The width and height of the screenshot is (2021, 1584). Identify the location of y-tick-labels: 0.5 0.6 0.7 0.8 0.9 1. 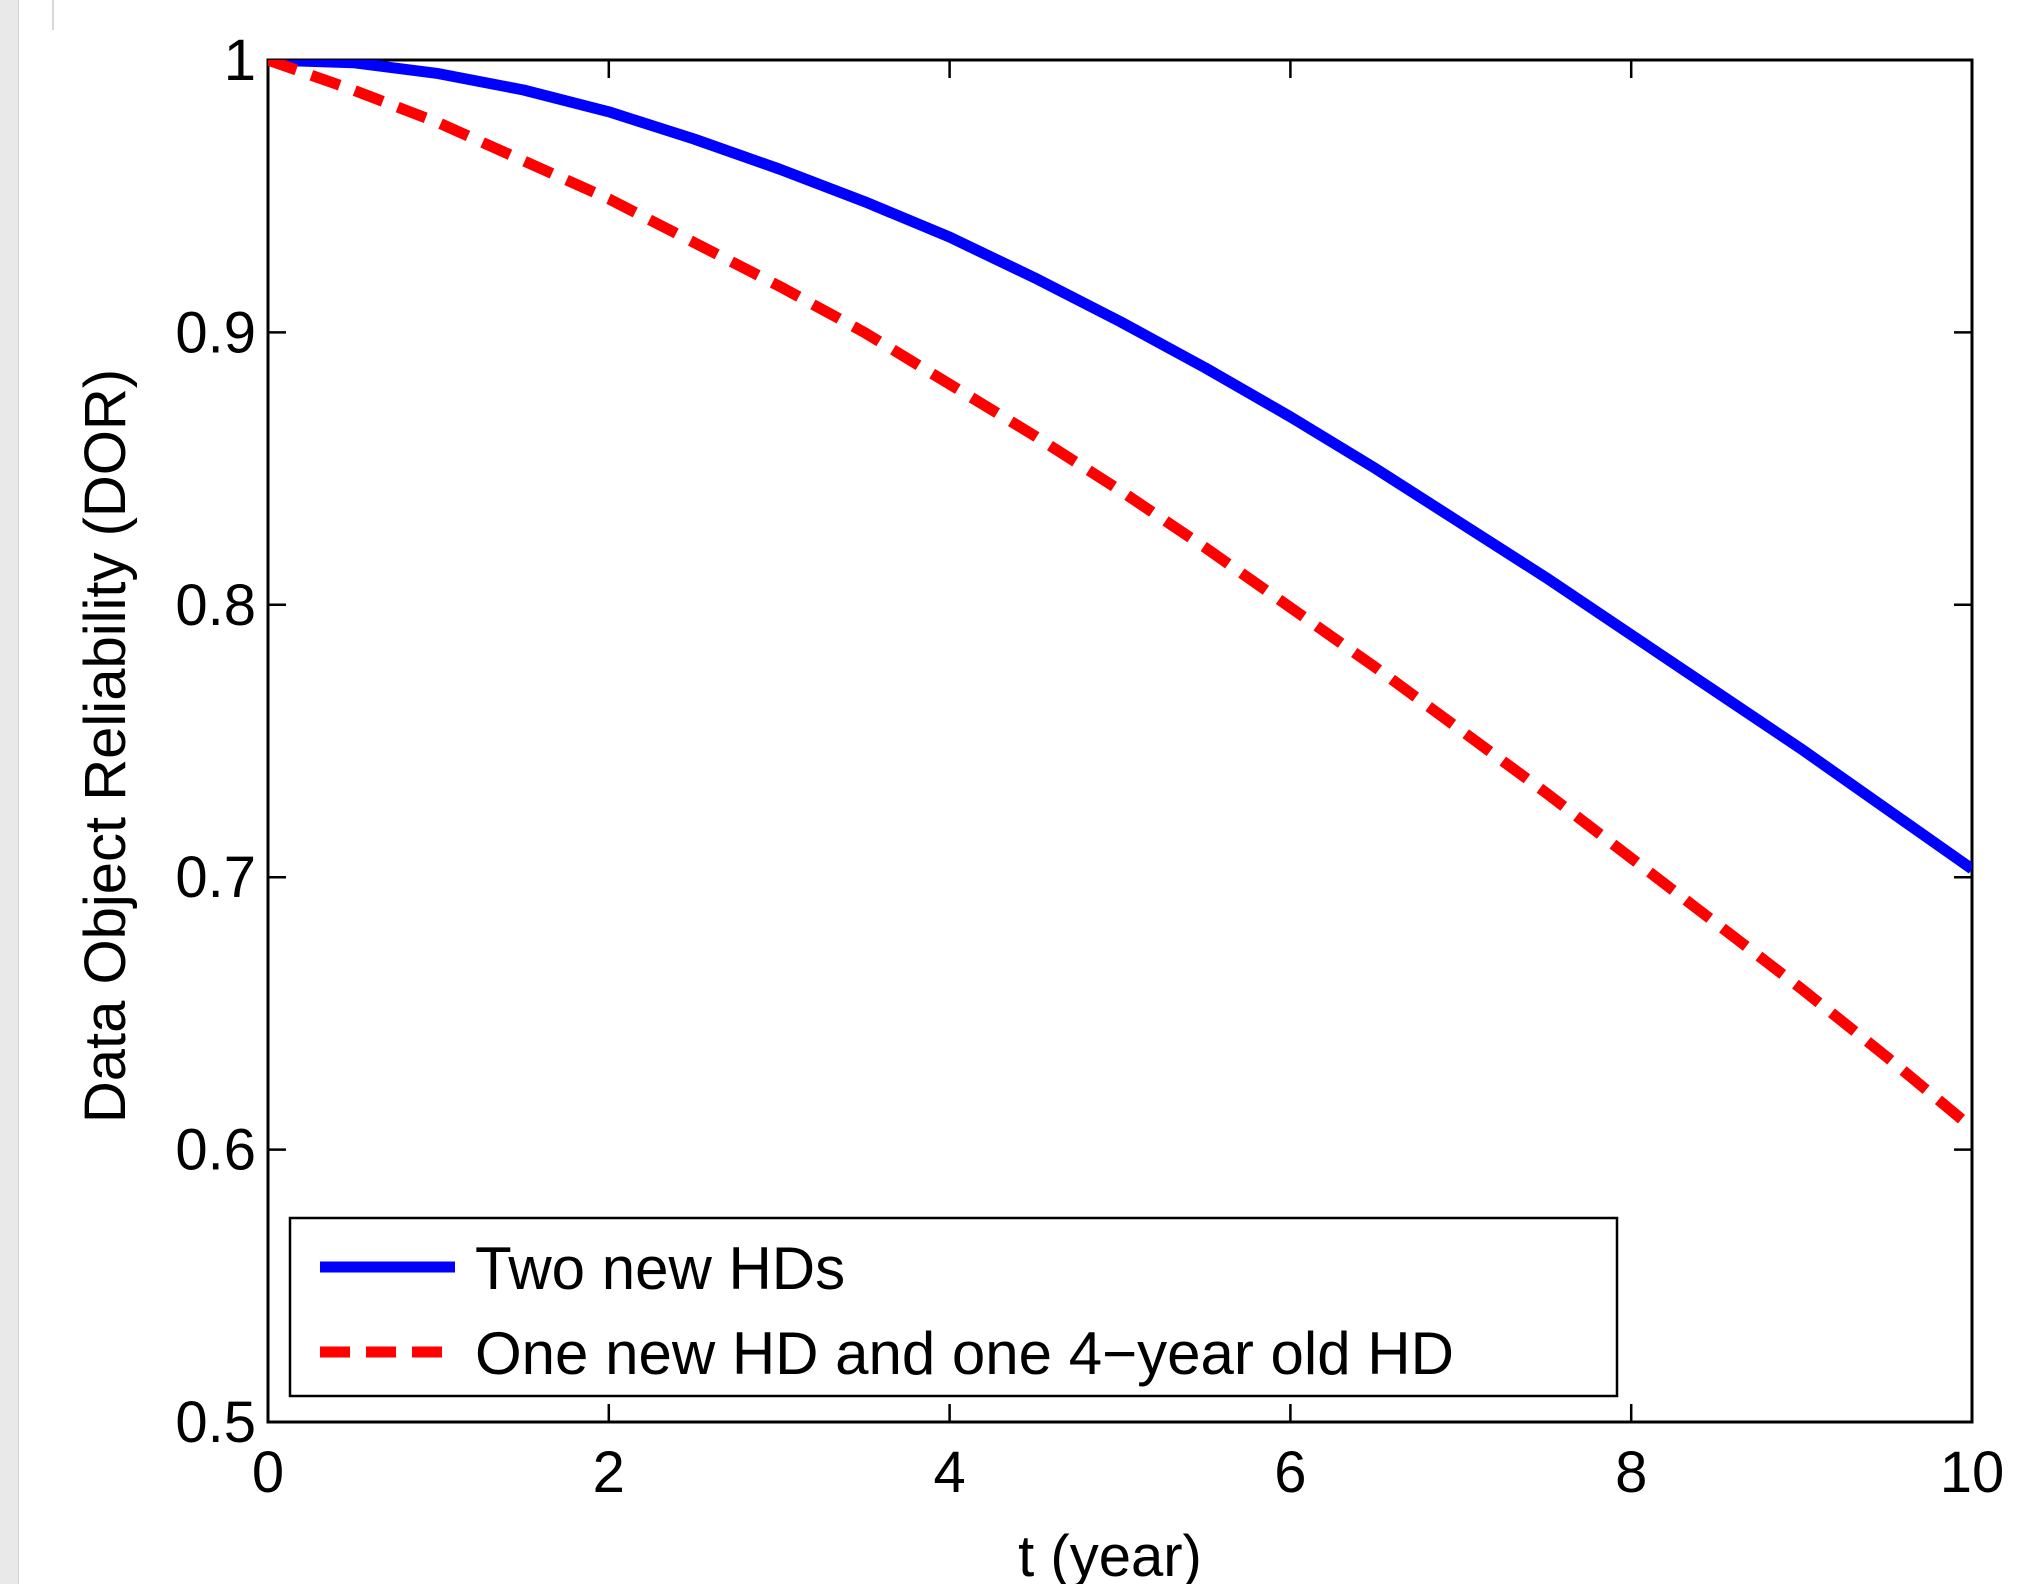
(215, 741).